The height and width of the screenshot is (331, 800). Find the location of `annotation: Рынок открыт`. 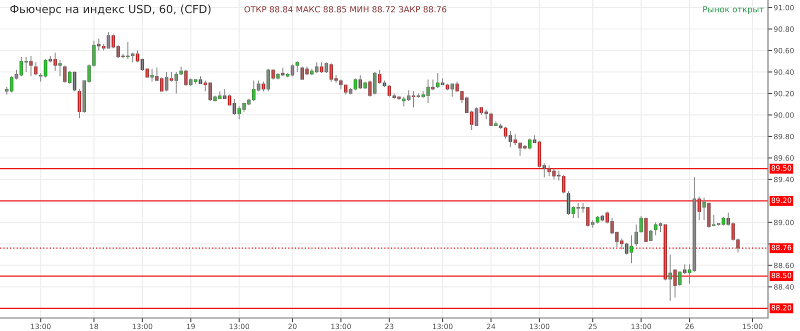

annotation: Рынок открыт is located at coordinates (733, 10).